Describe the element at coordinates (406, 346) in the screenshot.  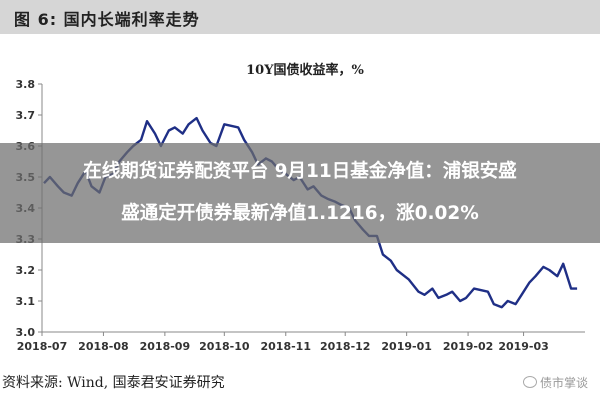
I see `x-tick-label: 2019-01` at that location.